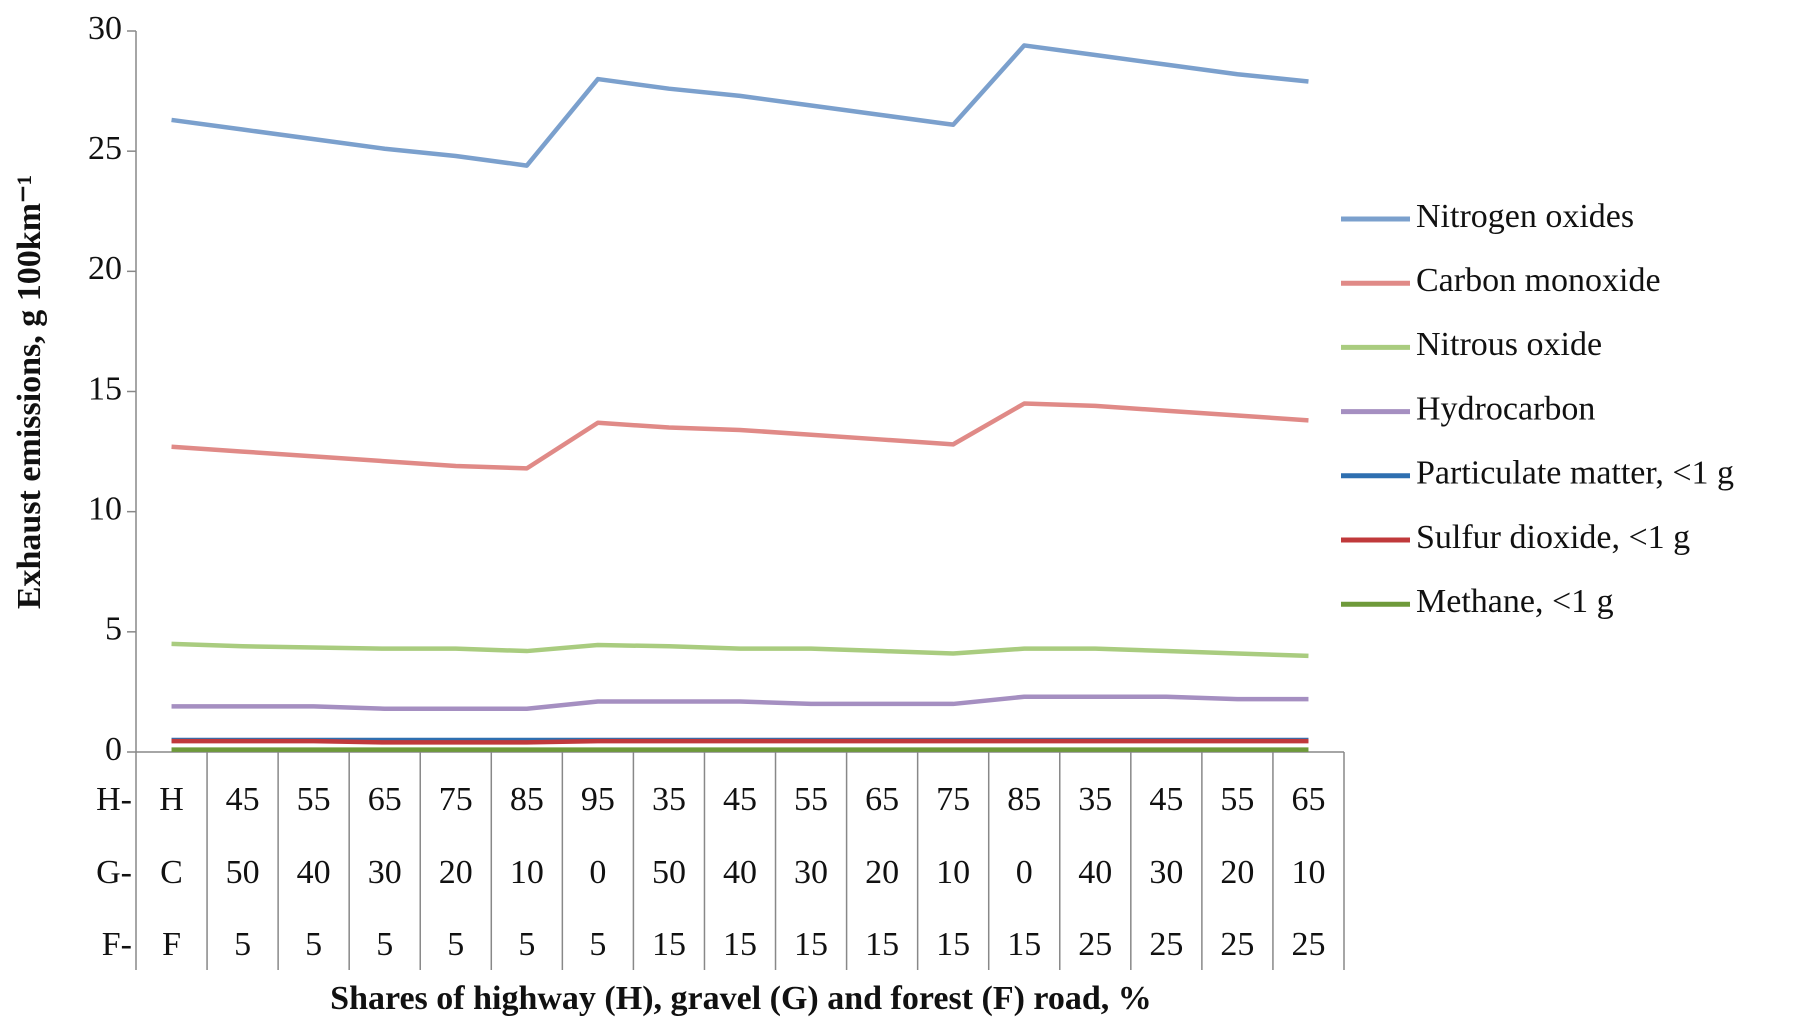  What do you see at coordinates (1525, 216) in the screenshot?
I see `legend-label: Nitrogen oxides` at bounding box center [1525, 216].